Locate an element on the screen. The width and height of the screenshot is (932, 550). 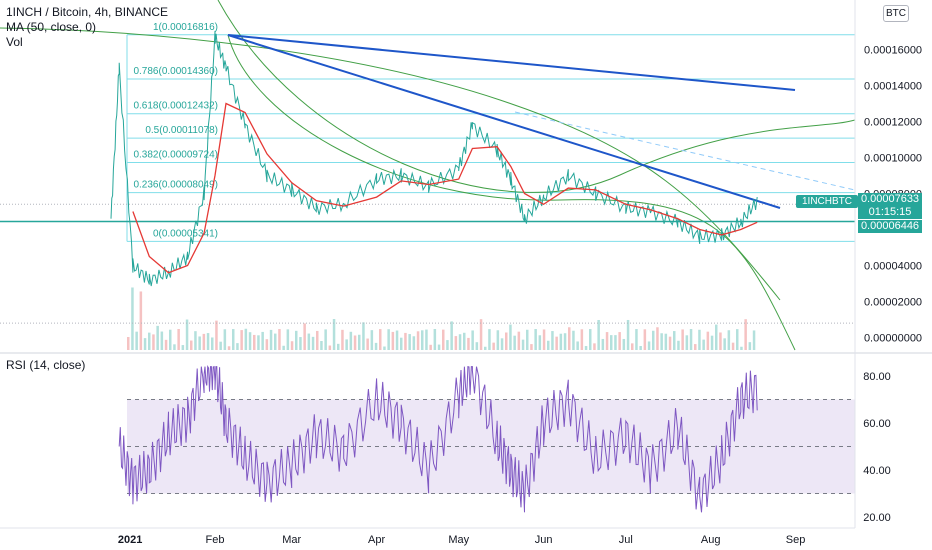
rsi-axis-tick-label: 20.00 is located at coordinates (877, 518).